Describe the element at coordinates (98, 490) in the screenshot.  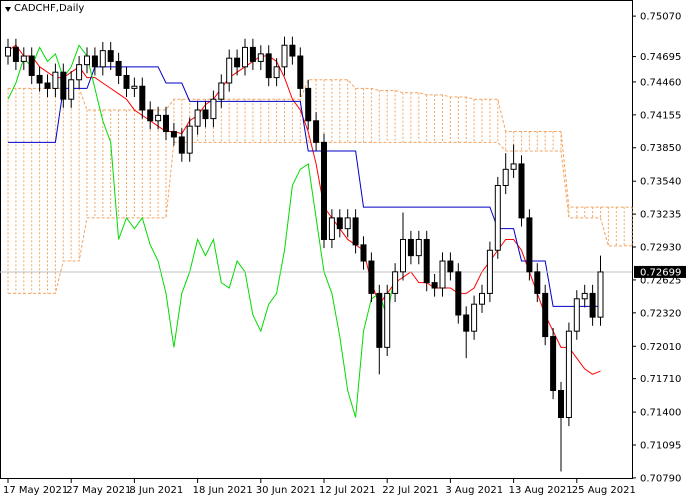
I see `x-tick-label: 27 May 2021` at that location.